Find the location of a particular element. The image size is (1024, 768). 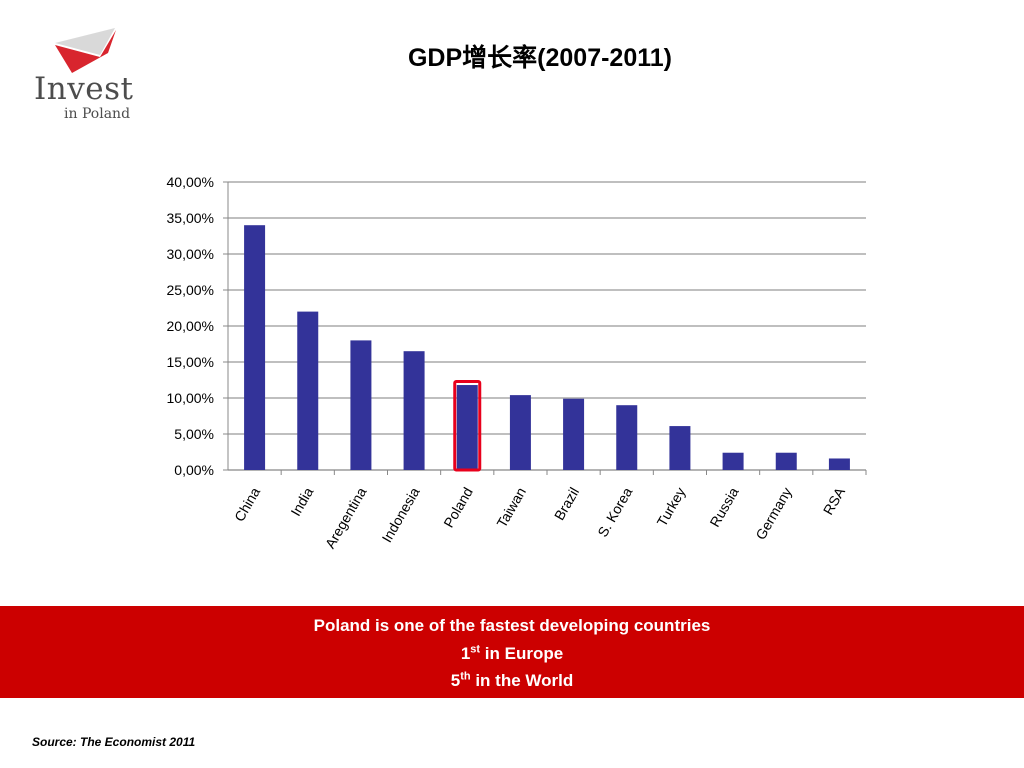

x-tick-label: Taiwan is located at coordinates (511, 508).